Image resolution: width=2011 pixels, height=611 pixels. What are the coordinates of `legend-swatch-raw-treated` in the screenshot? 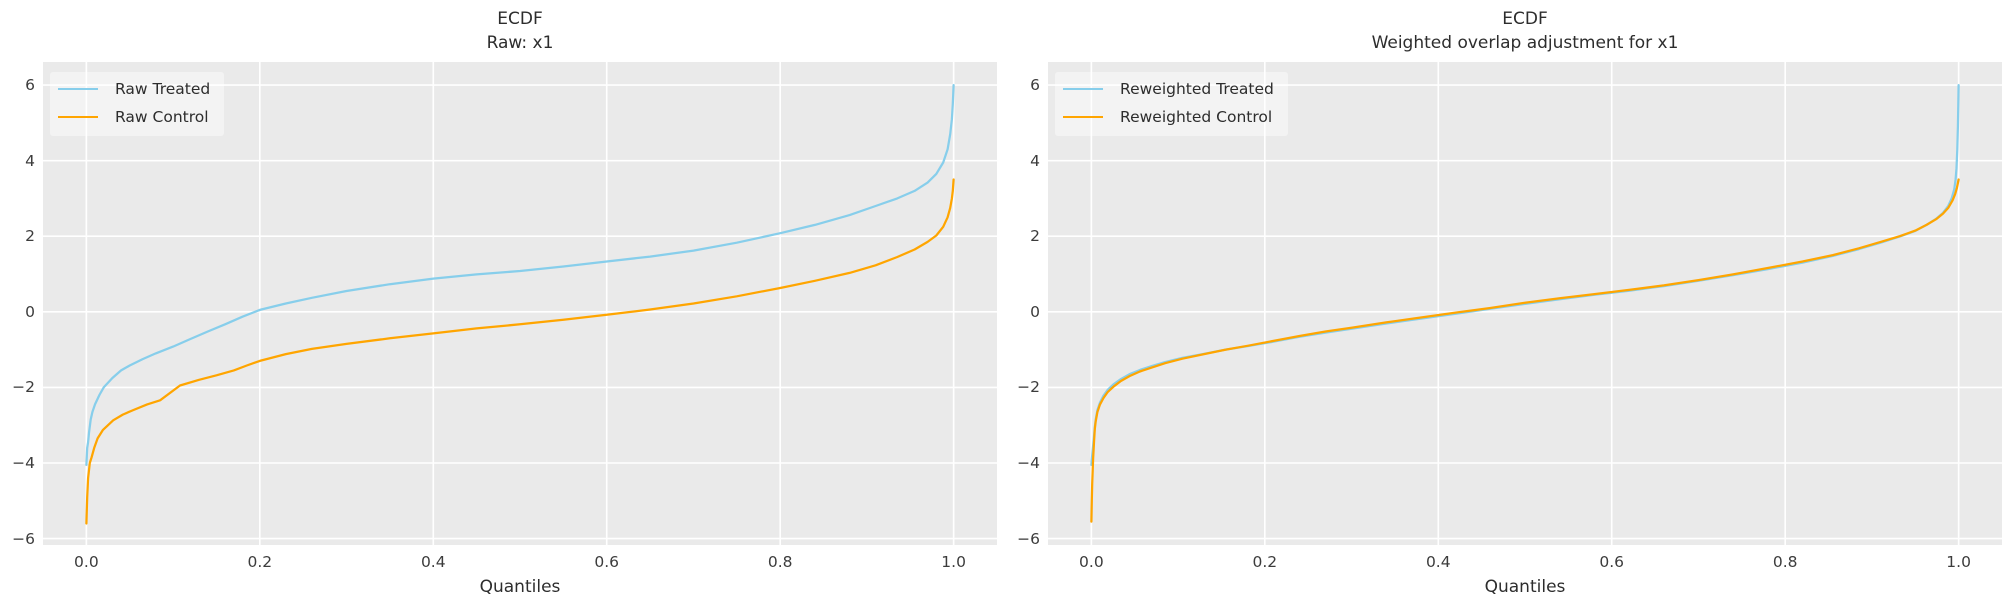 It's located at (78, 89).